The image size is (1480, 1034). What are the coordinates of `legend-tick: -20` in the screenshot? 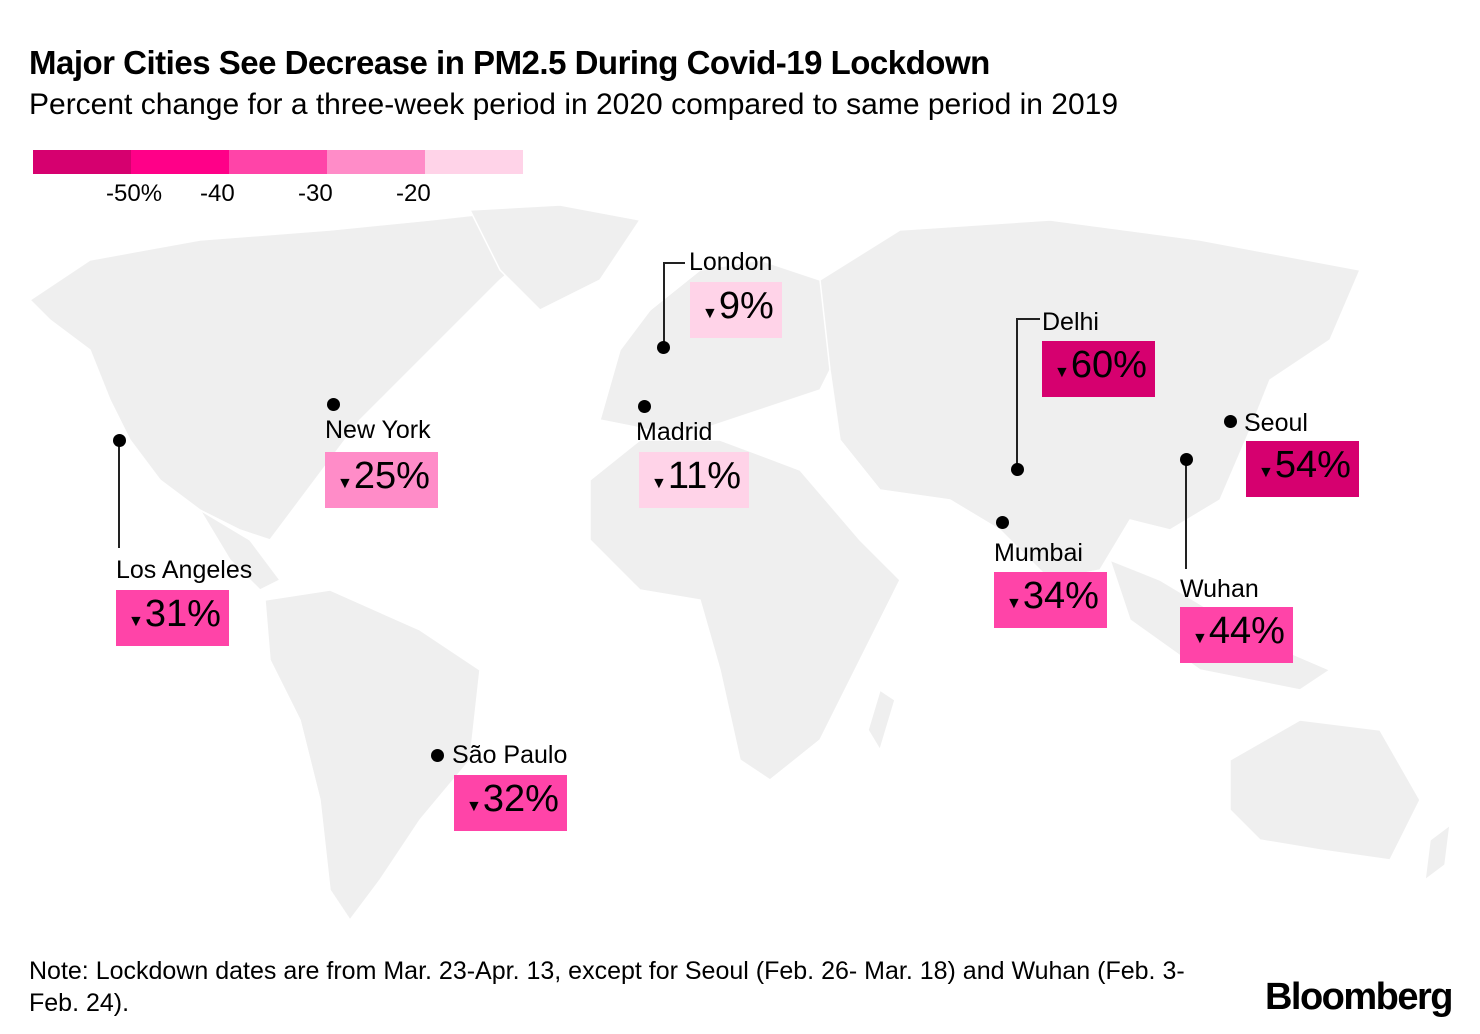 It's located at (413, 193).